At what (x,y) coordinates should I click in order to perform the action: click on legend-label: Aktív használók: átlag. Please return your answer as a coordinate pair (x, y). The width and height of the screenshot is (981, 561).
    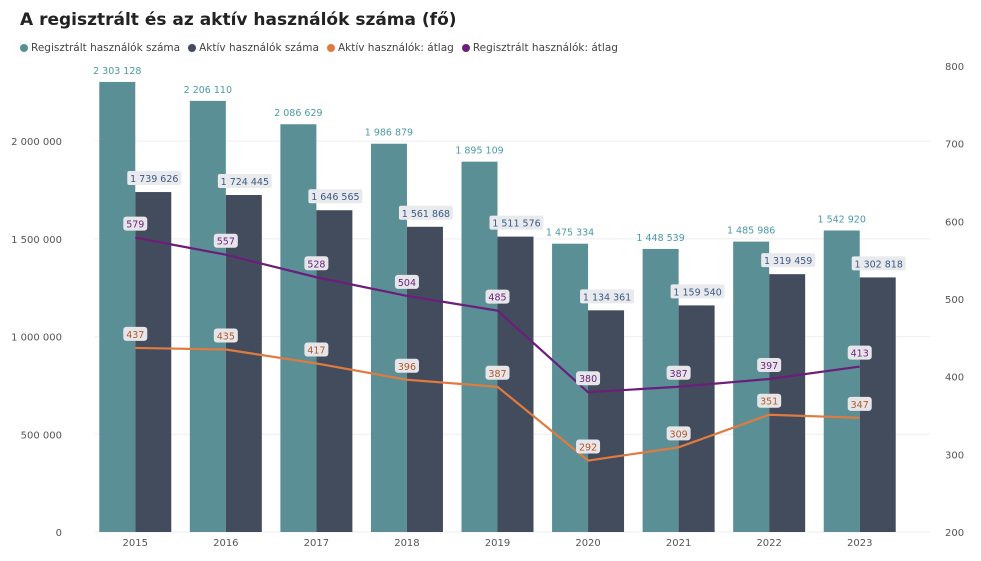
    Looking at the image, I should click on (395, 48).